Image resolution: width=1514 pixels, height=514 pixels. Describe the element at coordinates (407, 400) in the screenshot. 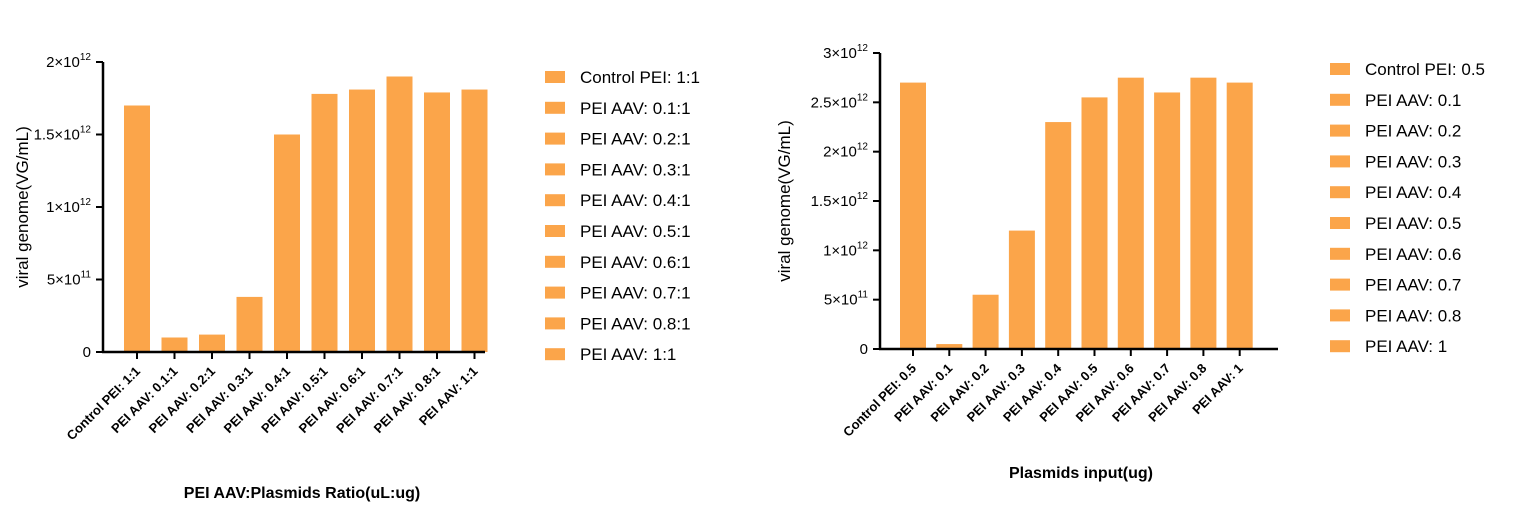

I see `x-tick-label: PEI AAV: 0.8:1` at that location.